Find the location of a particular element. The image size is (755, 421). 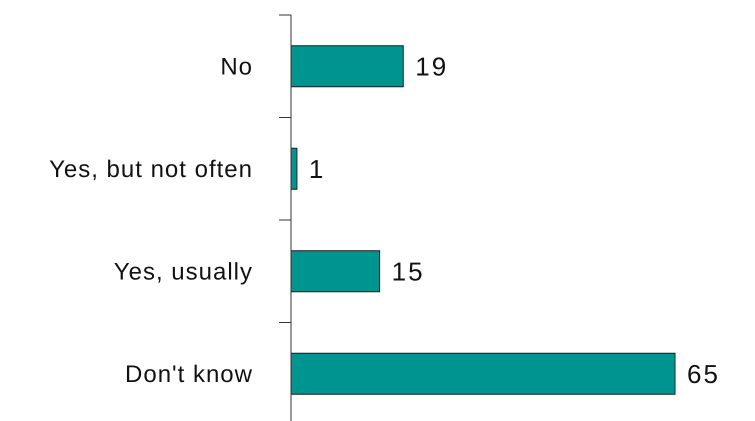

y-tick-label: Yes, but not often is located at coordinates (151, 170).